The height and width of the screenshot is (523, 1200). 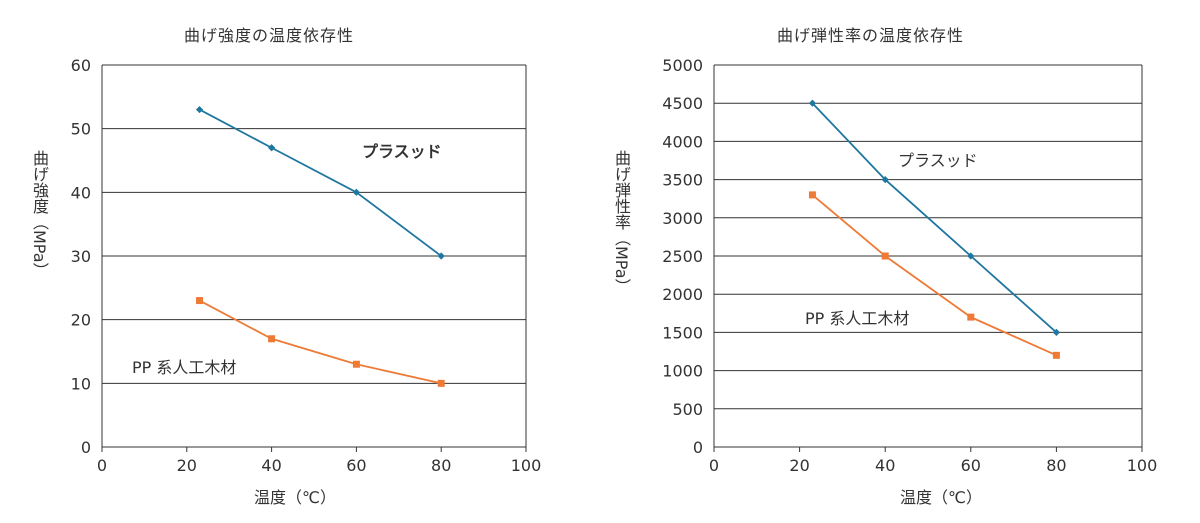 What do you see at coordinates (81, 320) in the screenshot?
I see `y-tick-label: 20` at bounding box center [81, 320].